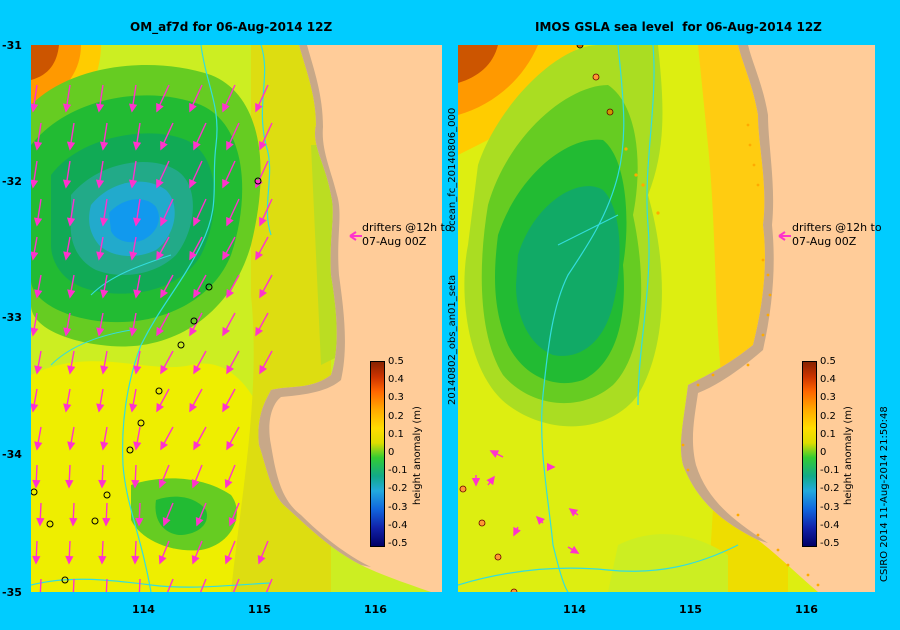 Image resolution: width=900 pixels, height=630 pixels. I want to click on analysis-label: 20140802_obs_an01_seta, so click(452, 339).